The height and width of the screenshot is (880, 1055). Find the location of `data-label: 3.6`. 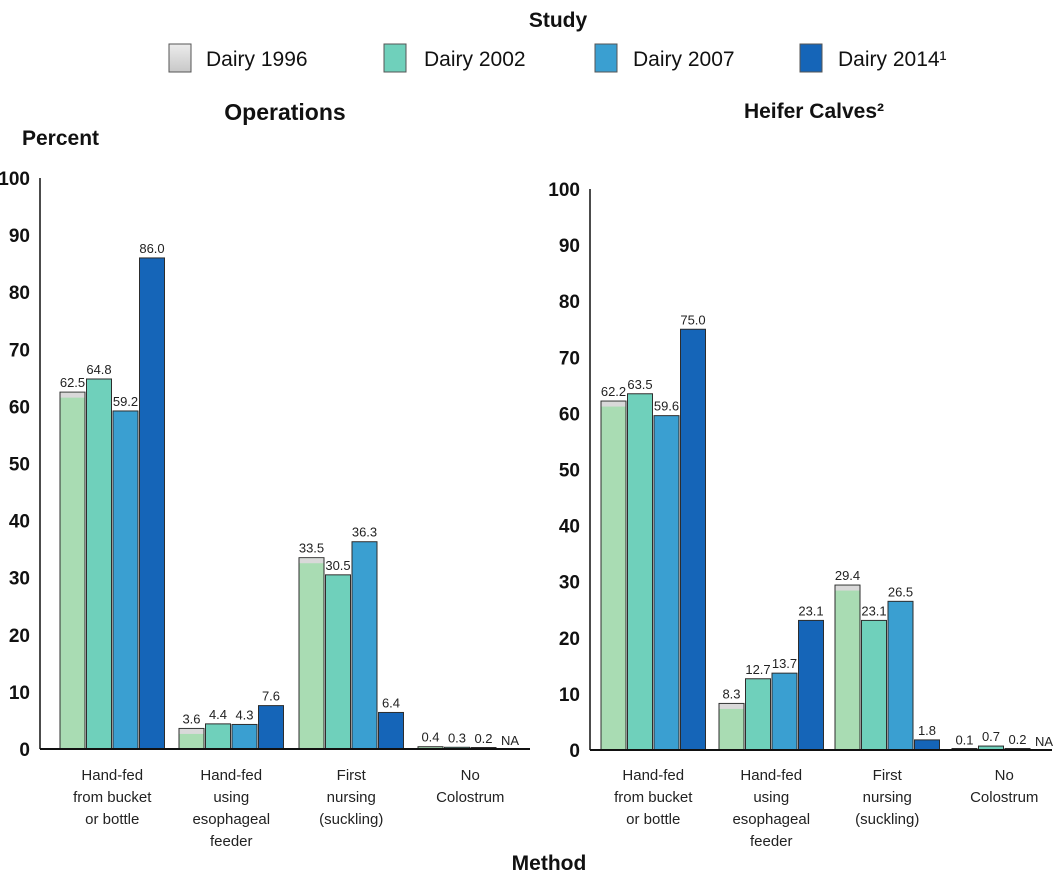

data-label: 3.6 is located at coordinates (191, 718).